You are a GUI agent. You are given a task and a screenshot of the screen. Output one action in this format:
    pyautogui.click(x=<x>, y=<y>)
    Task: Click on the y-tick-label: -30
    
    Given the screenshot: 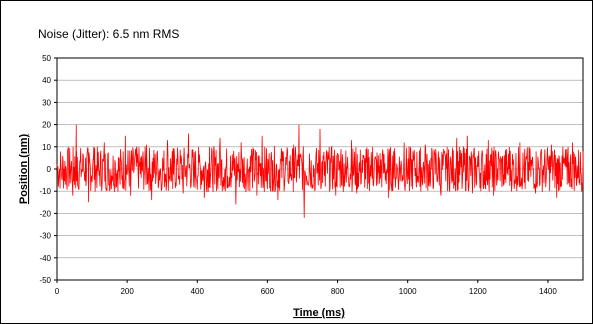 What is the action you would take?
    pyautogui.click(x=45, y=236)
    